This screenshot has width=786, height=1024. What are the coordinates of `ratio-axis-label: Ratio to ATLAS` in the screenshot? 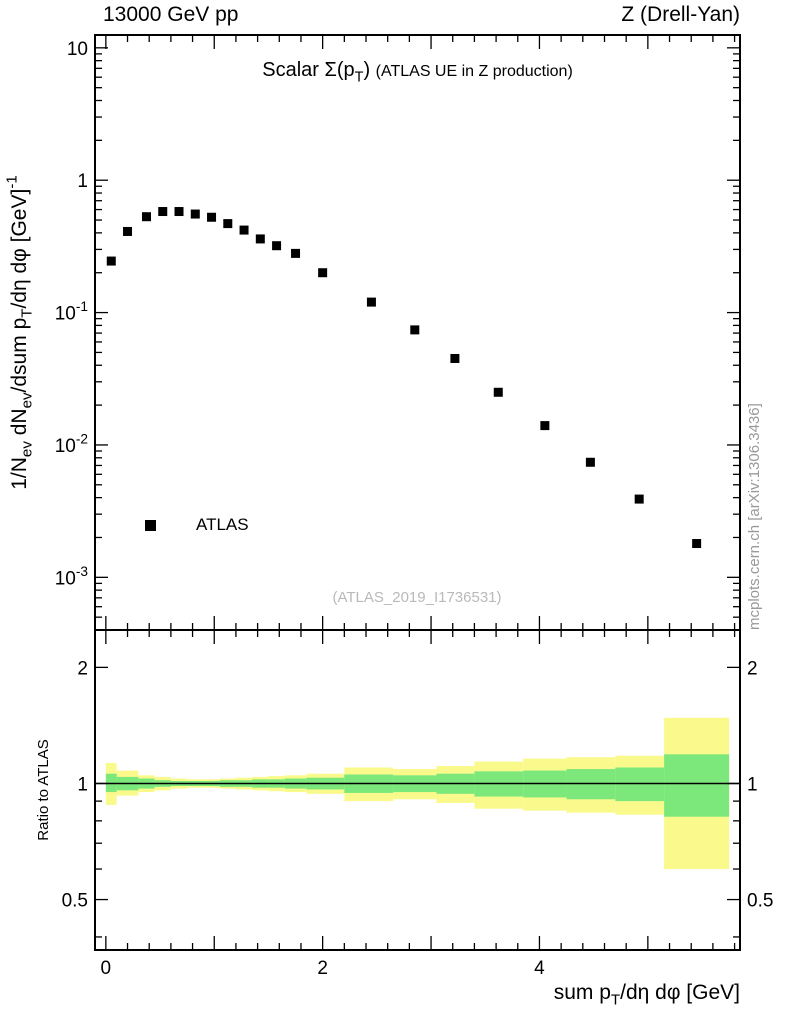 It's located at (43, 789).